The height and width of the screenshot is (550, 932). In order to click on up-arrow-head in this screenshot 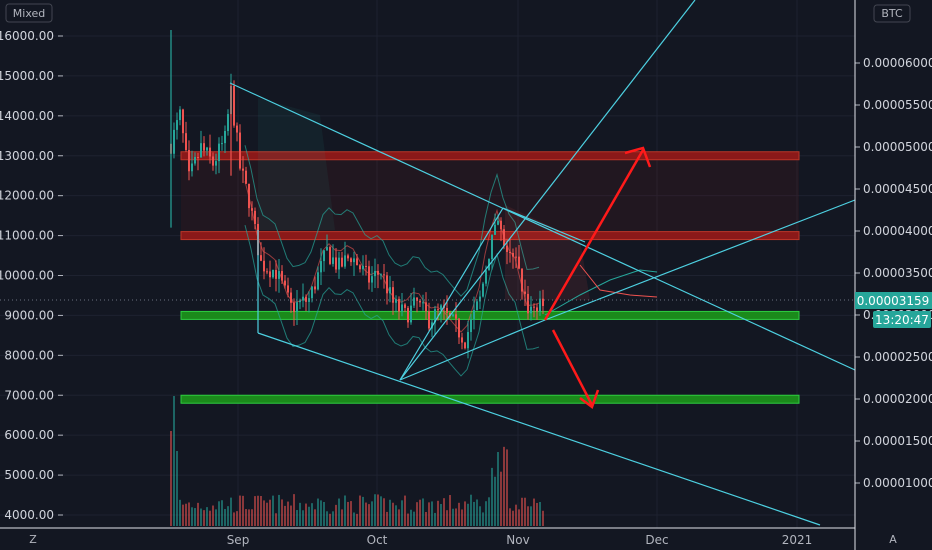, I will do `click(638, 157)`.